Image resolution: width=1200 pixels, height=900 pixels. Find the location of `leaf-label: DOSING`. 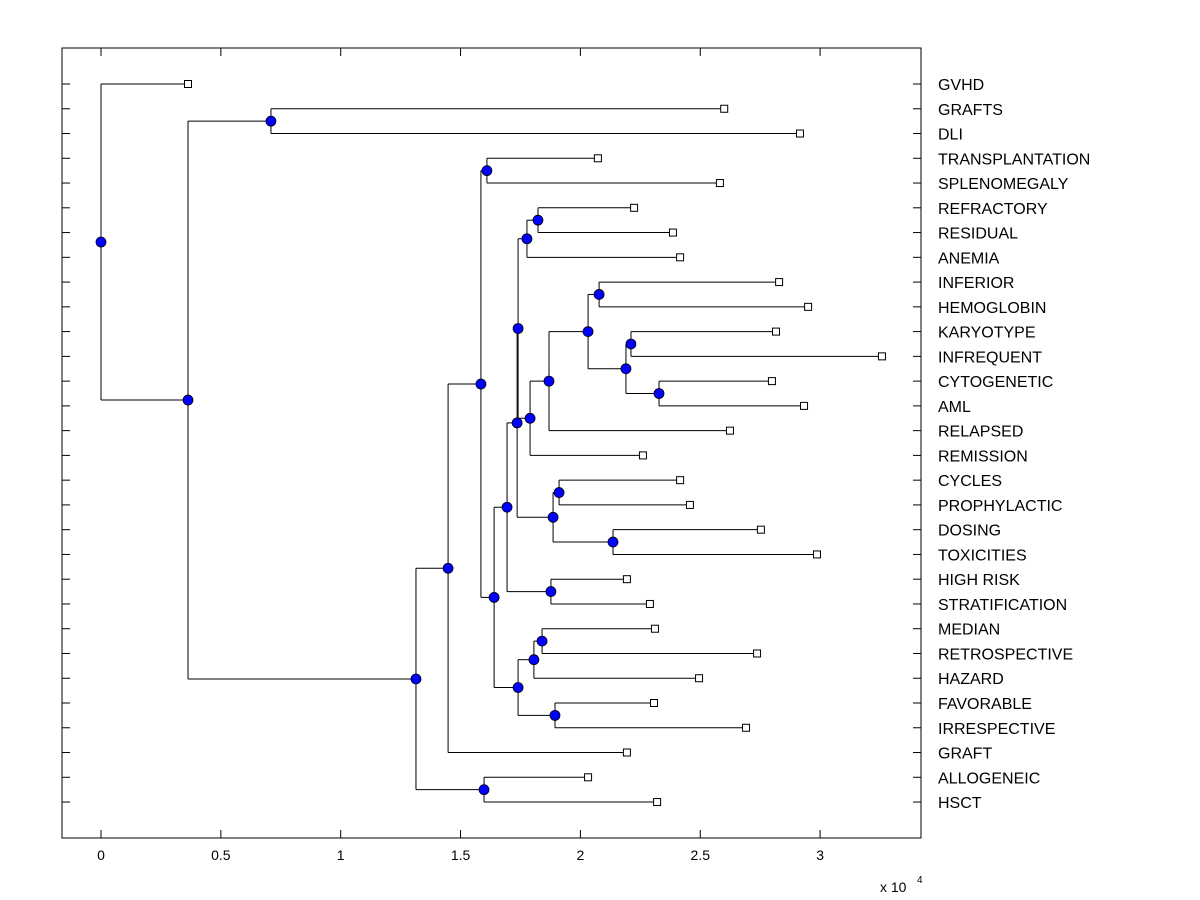

leaf-label: DOSING is located at coordinates (969, 531).